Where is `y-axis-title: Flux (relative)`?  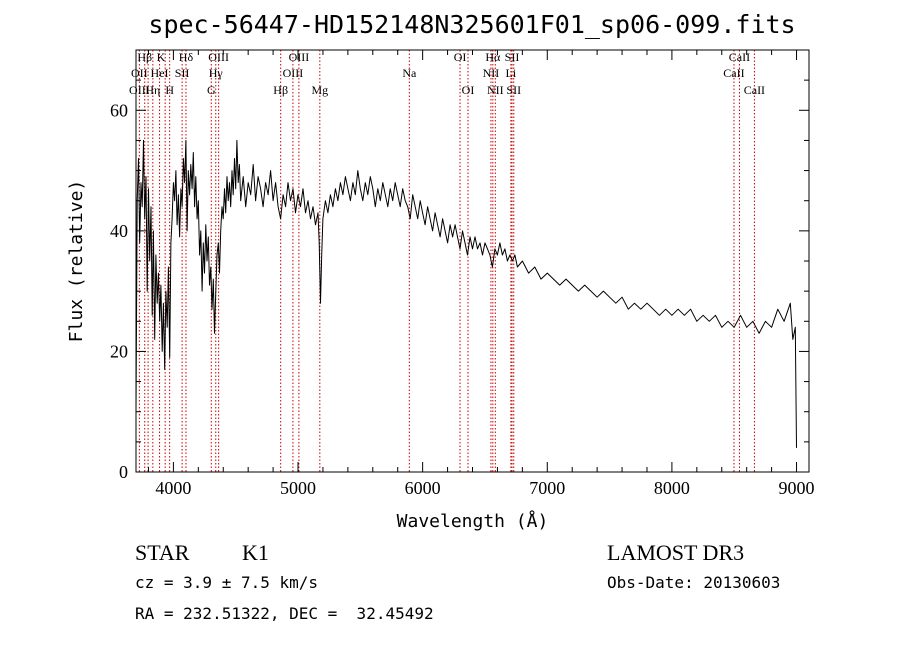
y-axis-title: Flux (relative) is located at coordinates (76, 261).